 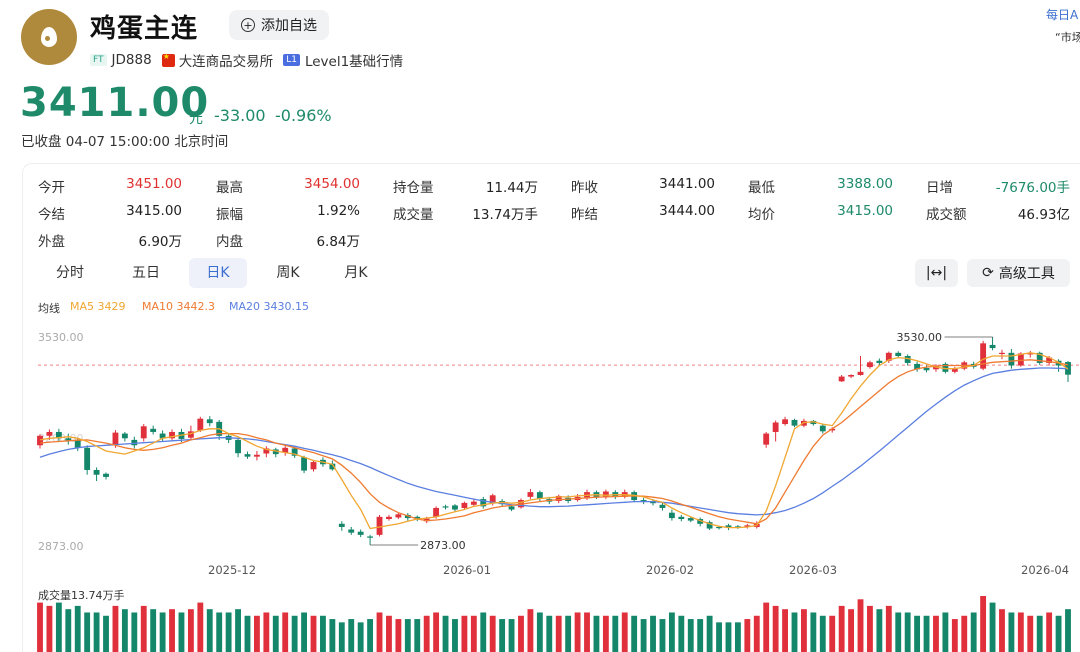 I want to click on add-watchlist-button: + 添加自选, so click(x=279, y=25).